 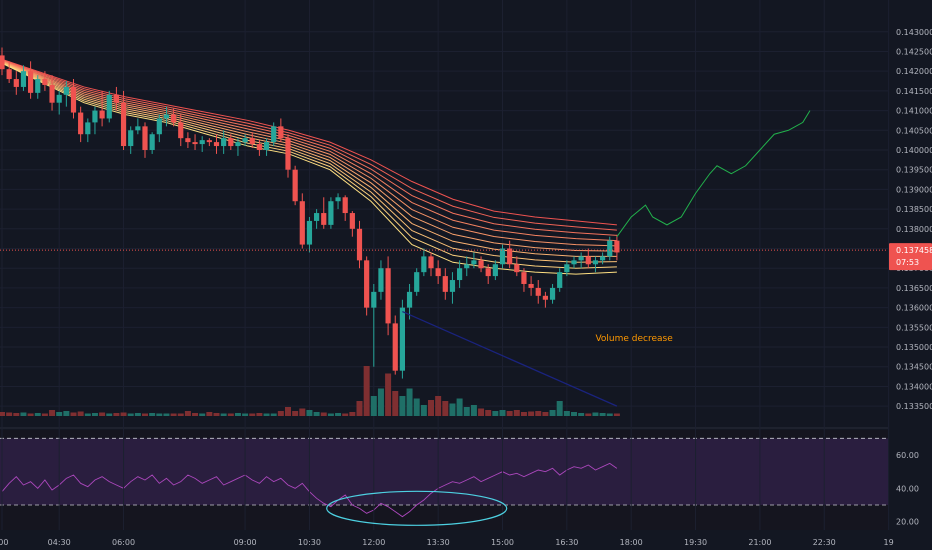 What do you see at coordinates (245, 542) in the screenshot?
I see `time-tick-label: 09:00` at bounding box center [245, 542].